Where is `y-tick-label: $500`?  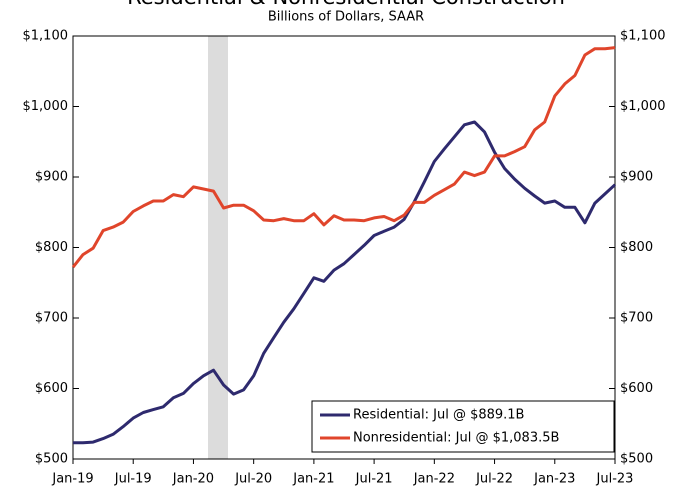
y-tick-label: $500 is located at coordinates (51, 459).